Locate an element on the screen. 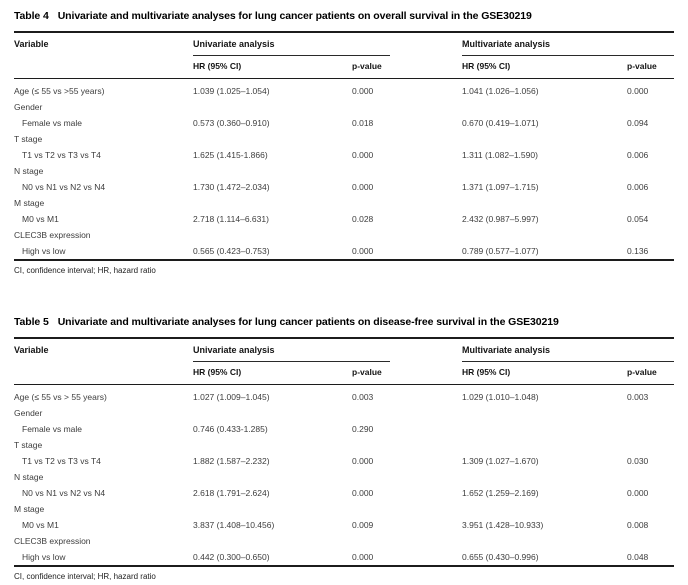 The width and height of the screenshot is (688, 585). univariate-hr-column-header: HR (95% CI) is located at coordinates (272, 373).